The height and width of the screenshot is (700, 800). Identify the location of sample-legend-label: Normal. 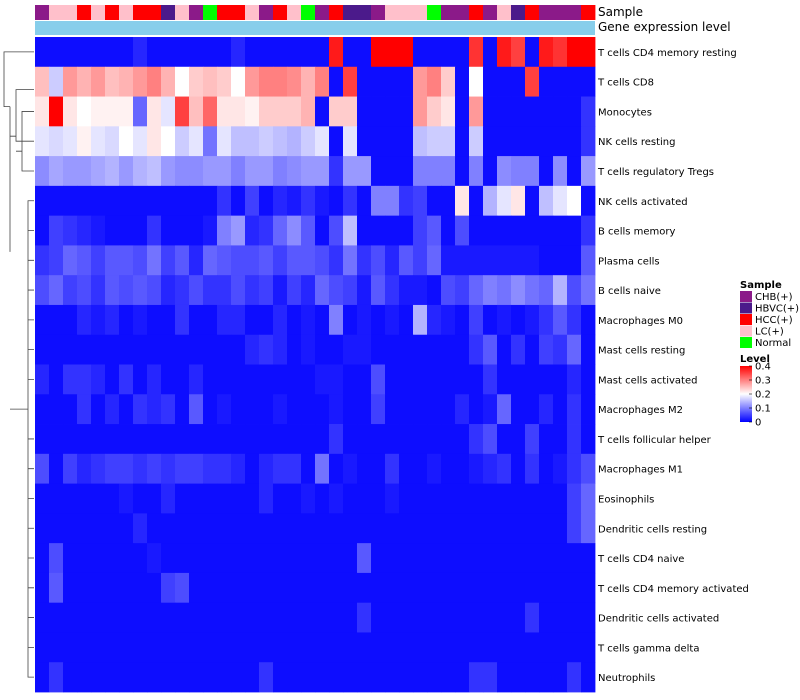
(773, 343).